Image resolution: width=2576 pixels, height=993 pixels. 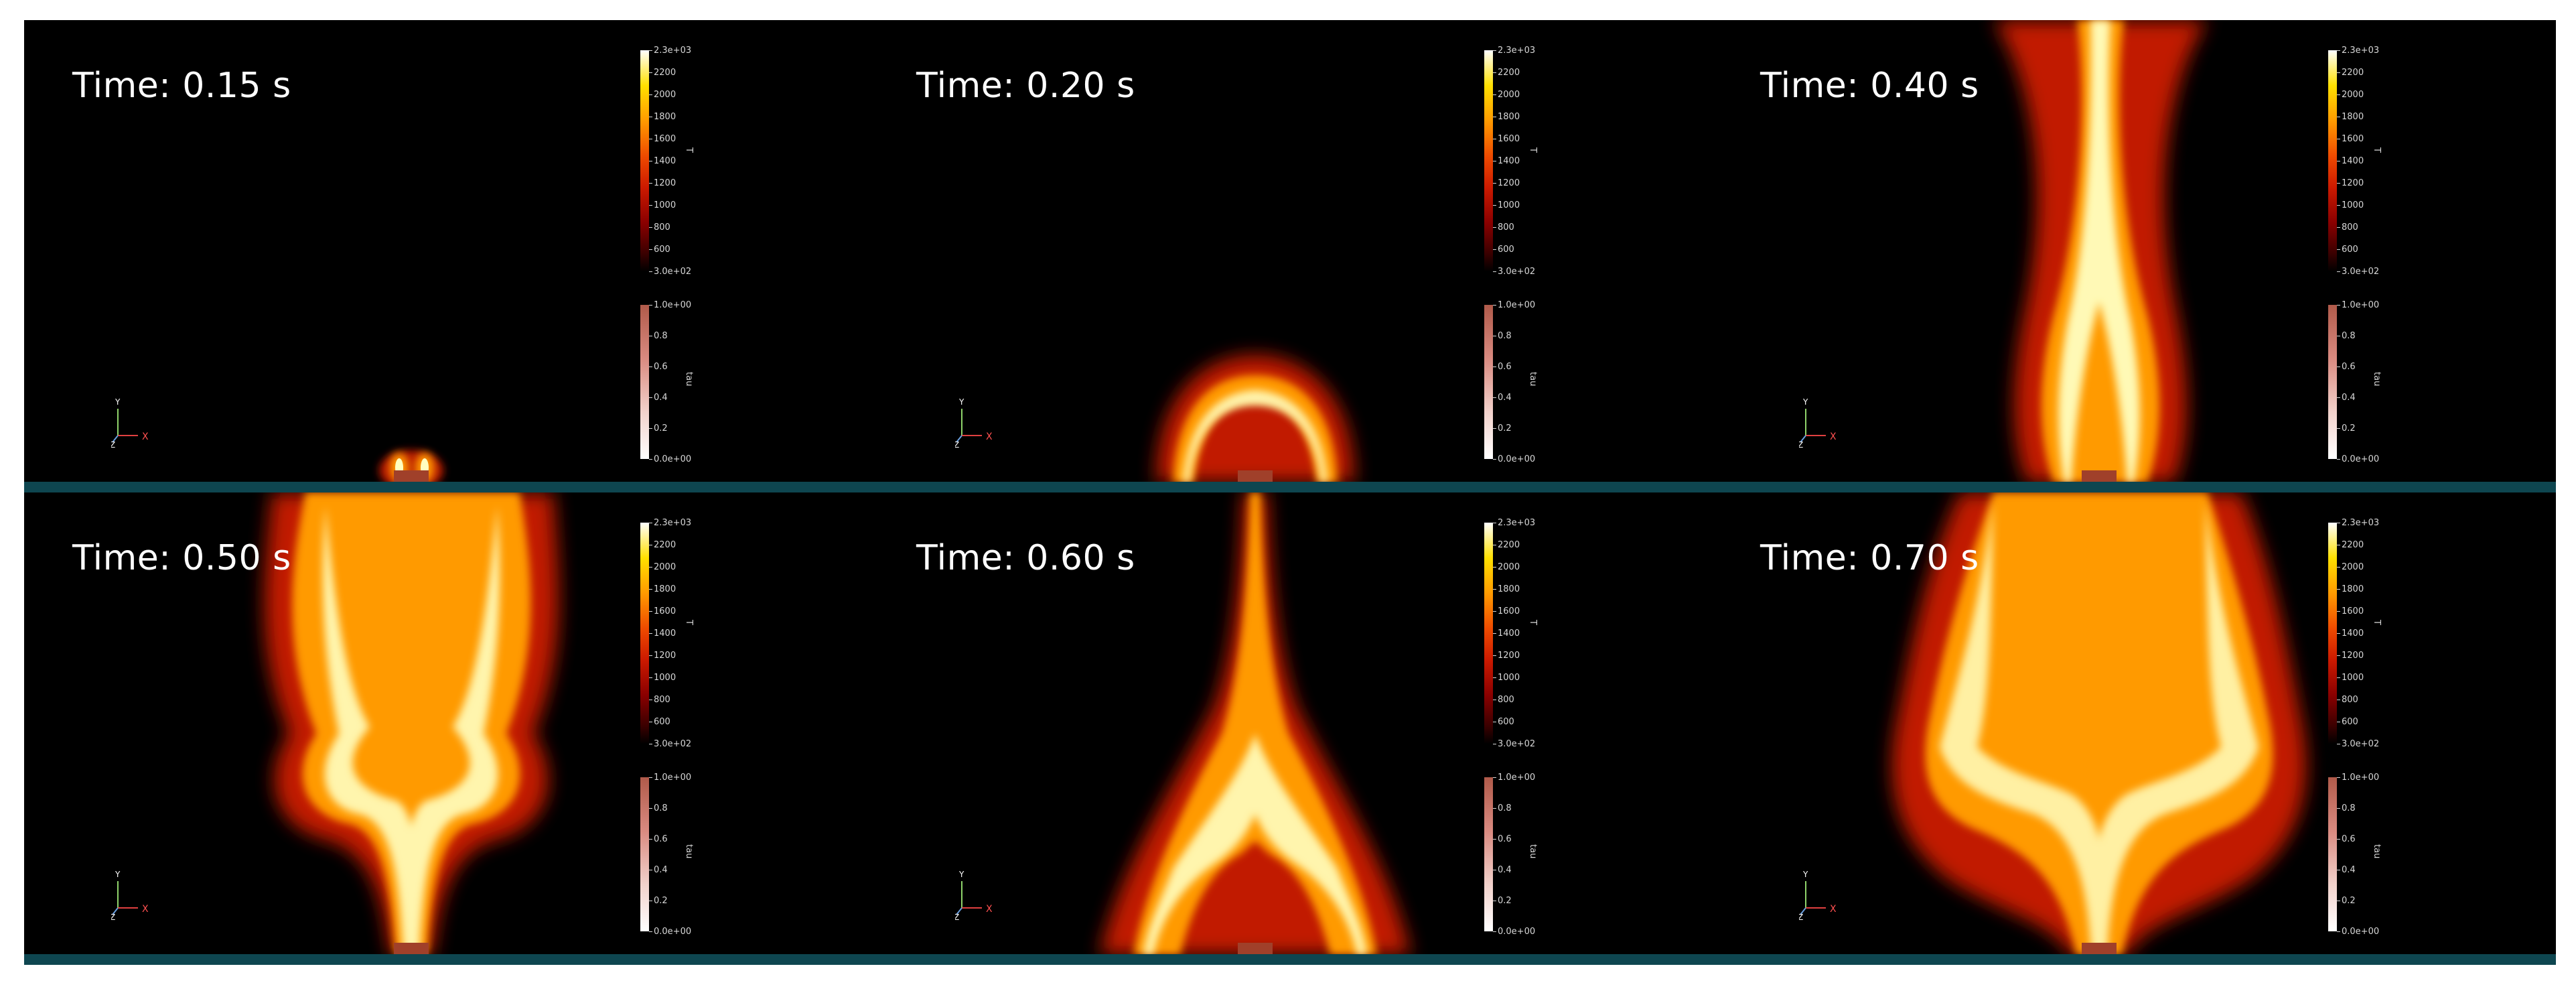 What do you see at coordinates (2377, 150) in the screenshot?
I see `temperature-colorbar-title: T` at bounding box center [2377, 150].